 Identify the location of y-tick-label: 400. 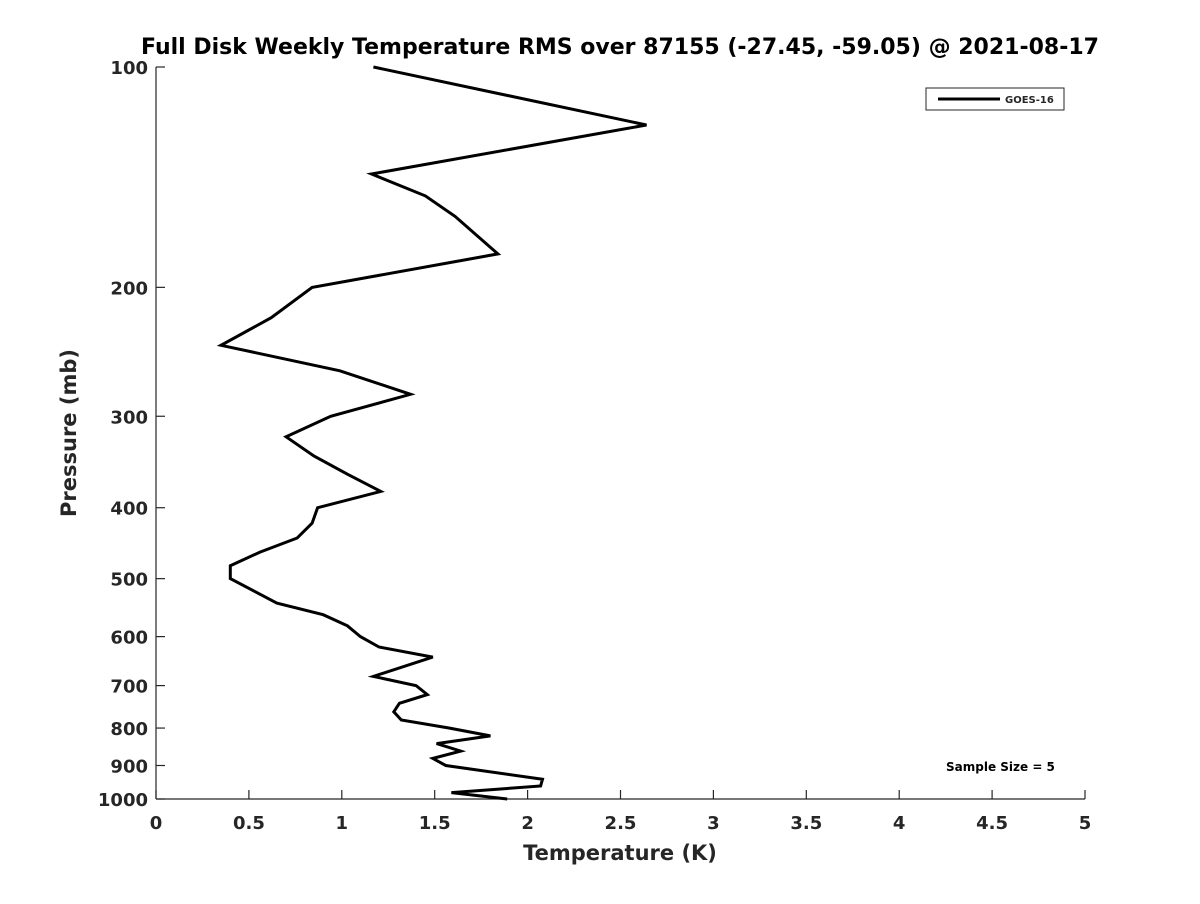
(129, 509).